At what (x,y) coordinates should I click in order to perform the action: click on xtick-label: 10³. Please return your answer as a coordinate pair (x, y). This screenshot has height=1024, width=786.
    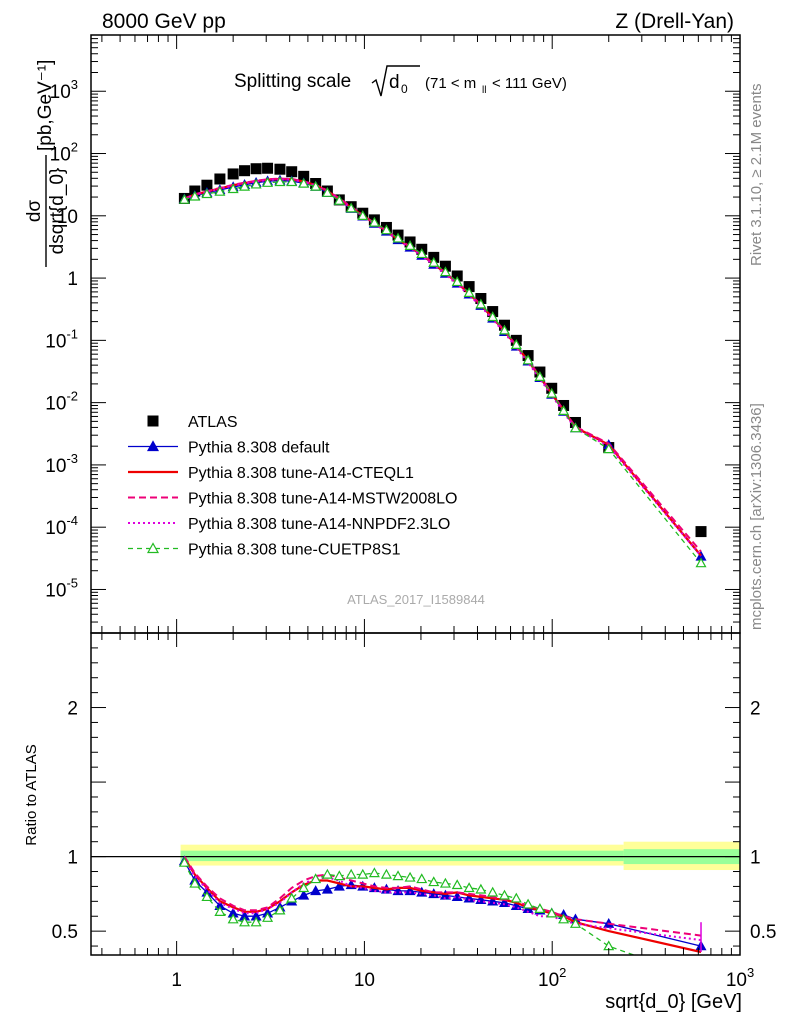
    Looking at the image, I should click on (740, 978).